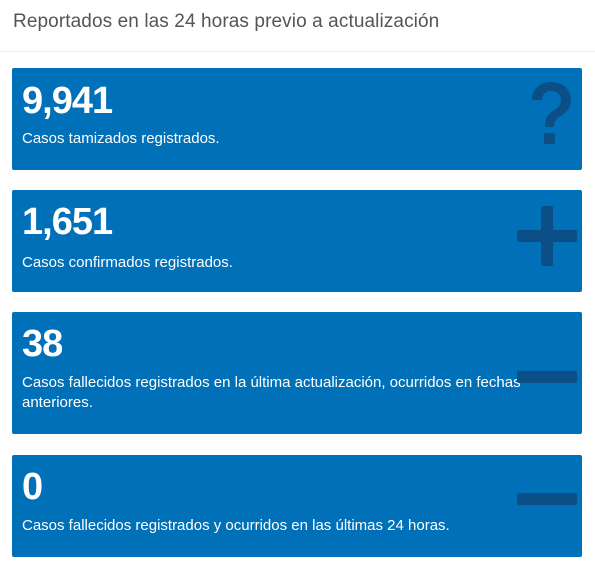 The image size is (595, 586). I want to click on card-description: Casos confirmados registrados., so click(127, 262).